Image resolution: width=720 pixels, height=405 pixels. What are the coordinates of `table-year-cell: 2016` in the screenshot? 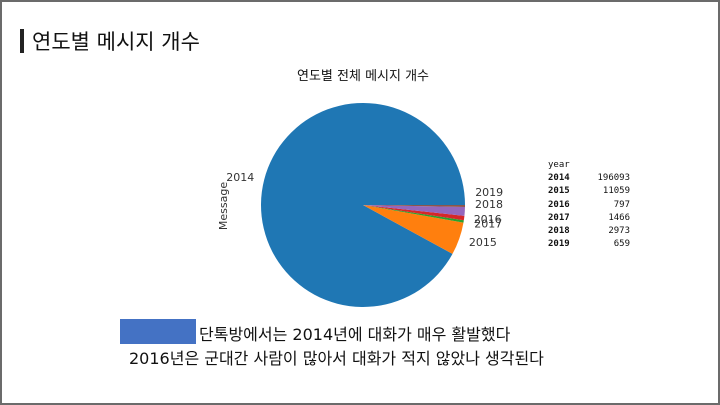 It's located at (559, 204).